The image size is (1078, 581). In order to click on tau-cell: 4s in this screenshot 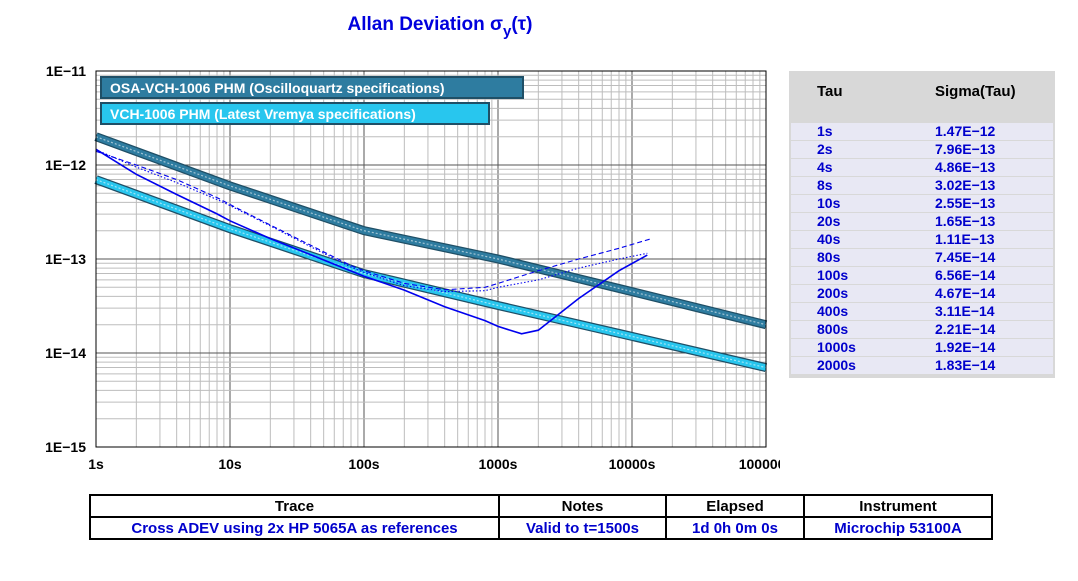, I will do `click(825, 167)`.